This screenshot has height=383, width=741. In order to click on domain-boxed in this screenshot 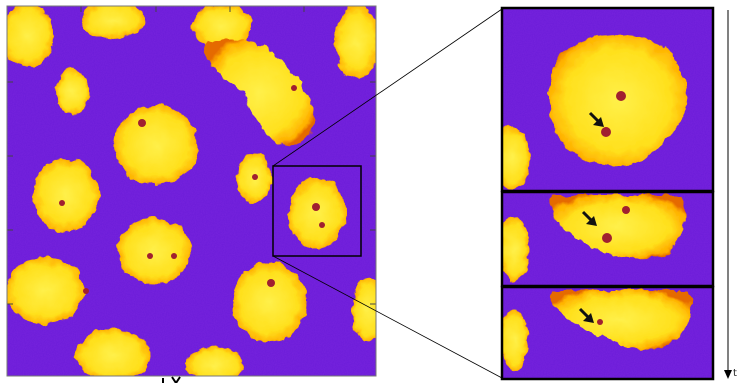, I will do `click(317, 213)`.